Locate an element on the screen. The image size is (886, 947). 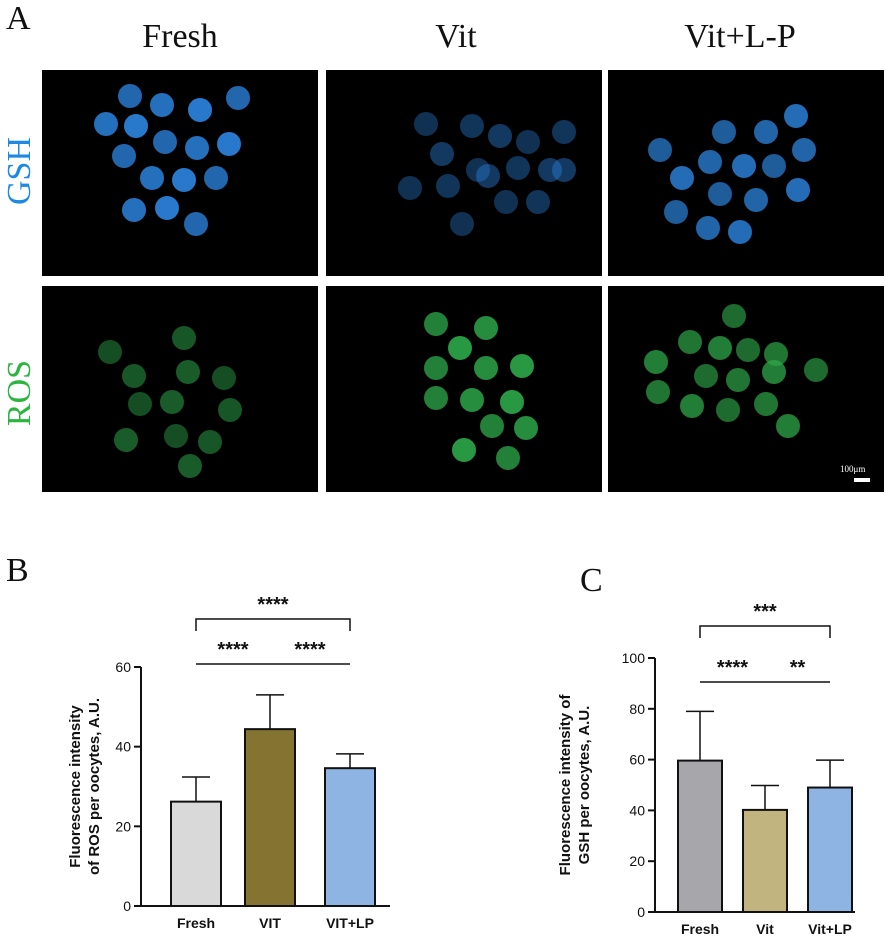
micrograph-gsh-vit is located at coordinates (464, 173).